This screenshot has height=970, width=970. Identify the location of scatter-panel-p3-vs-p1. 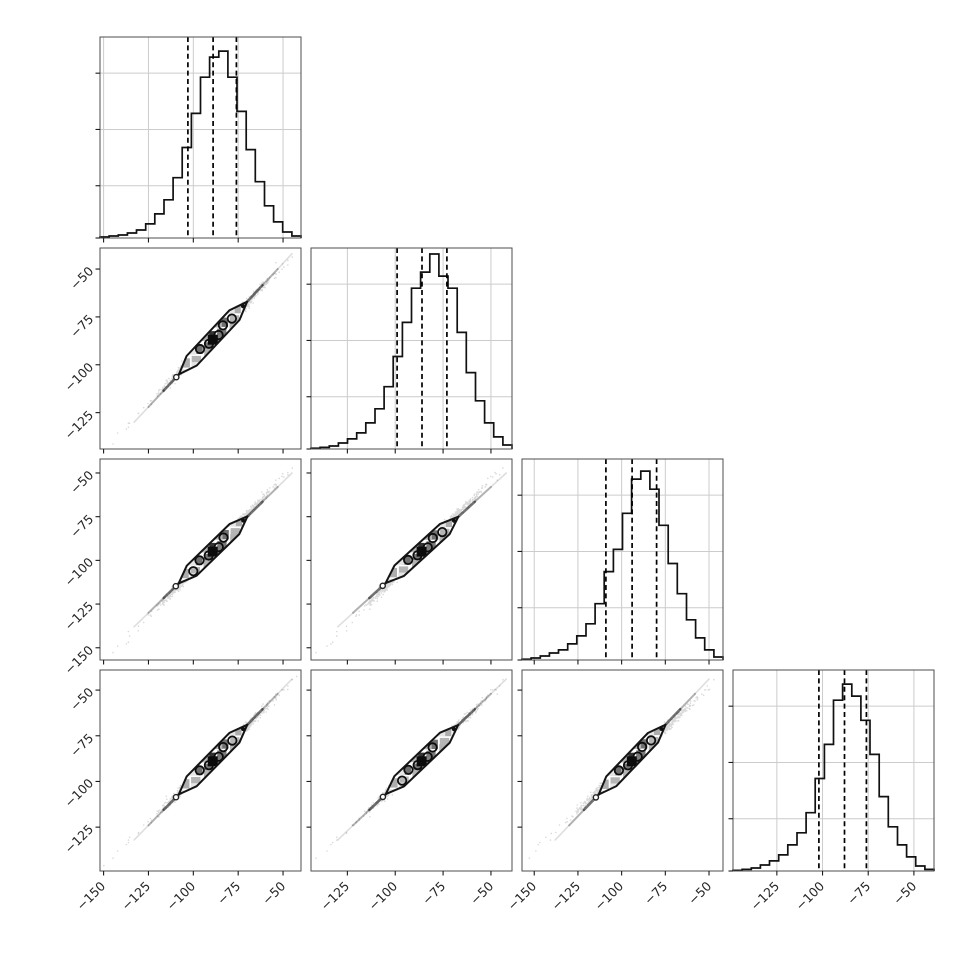
(198, 561).